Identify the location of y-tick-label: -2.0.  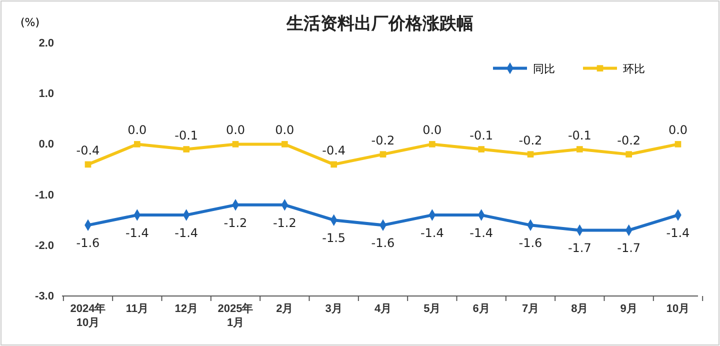
(44, 246).